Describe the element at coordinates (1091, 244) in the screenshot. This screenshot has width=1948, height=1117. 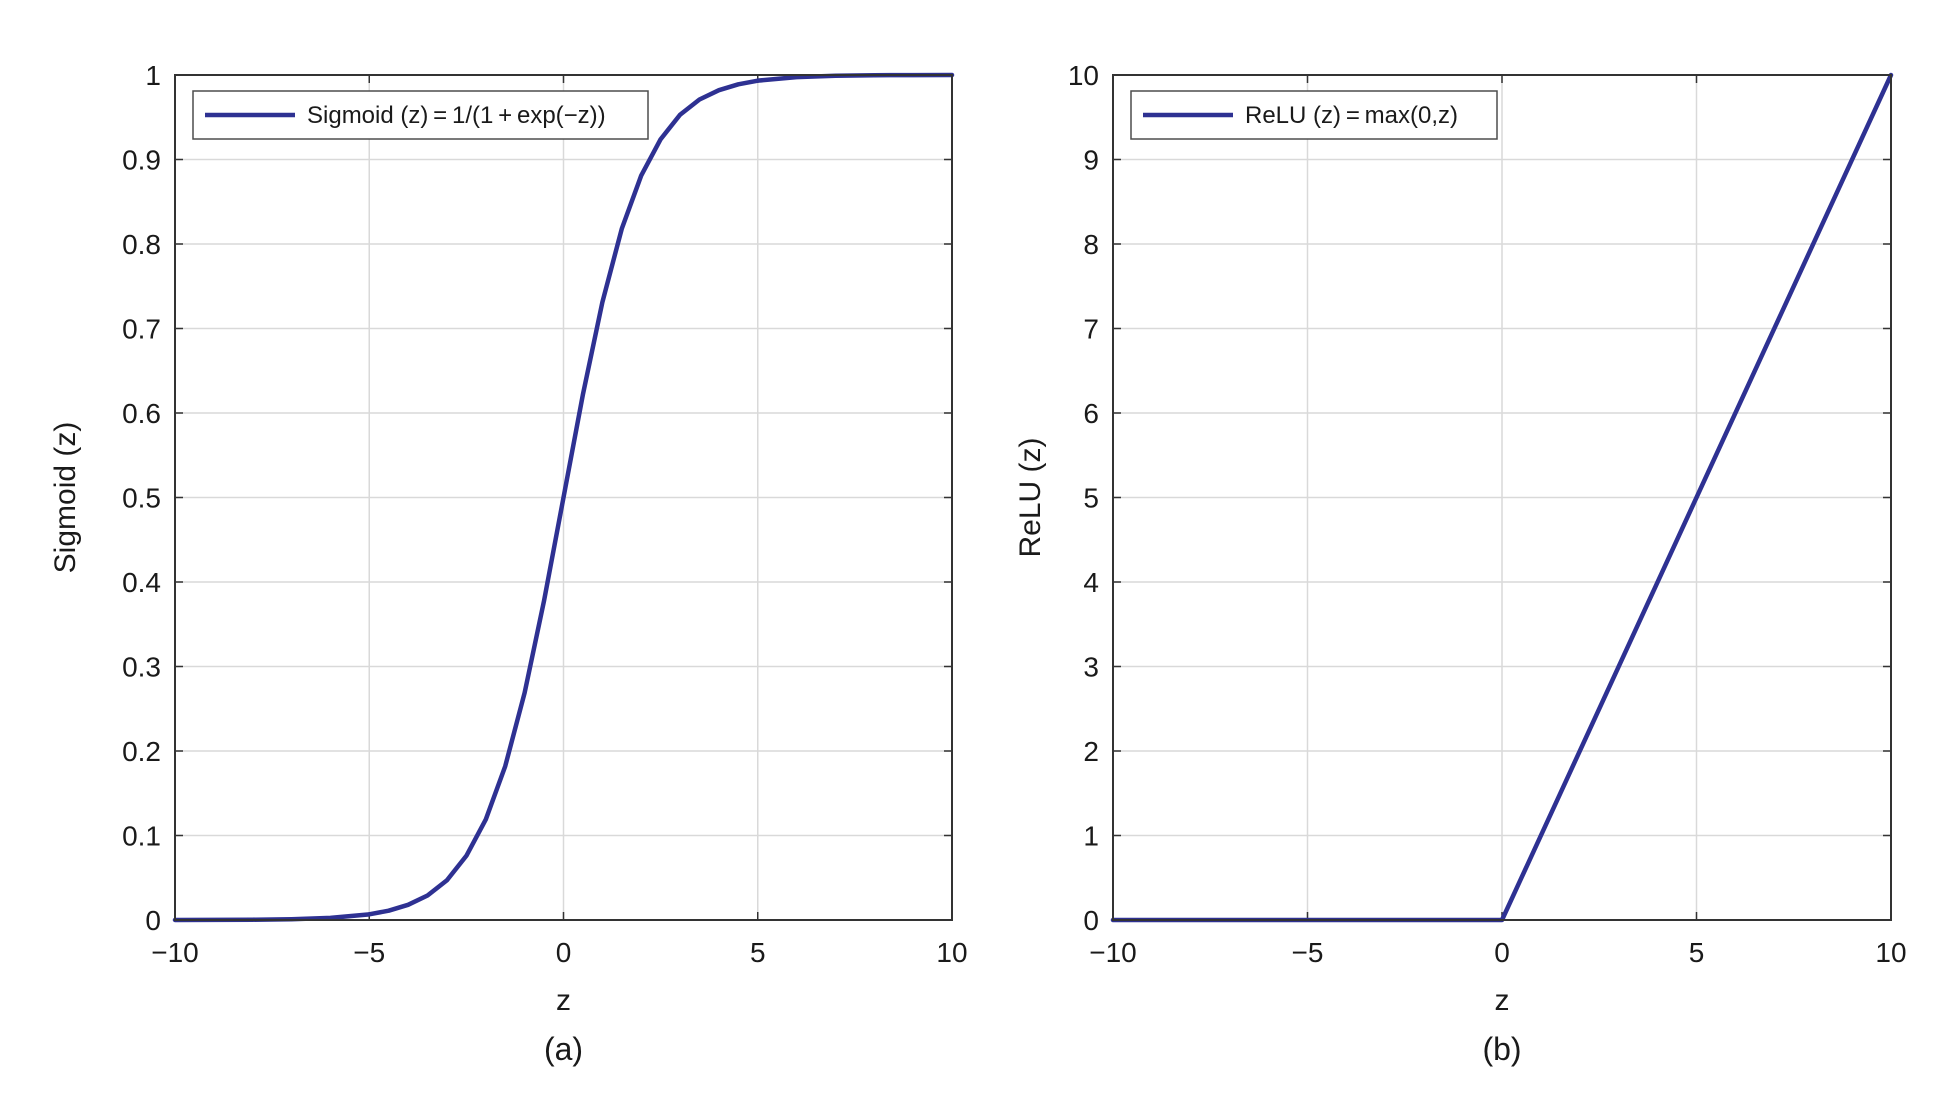
I see `relu-y-tick-label: 8` at that location.